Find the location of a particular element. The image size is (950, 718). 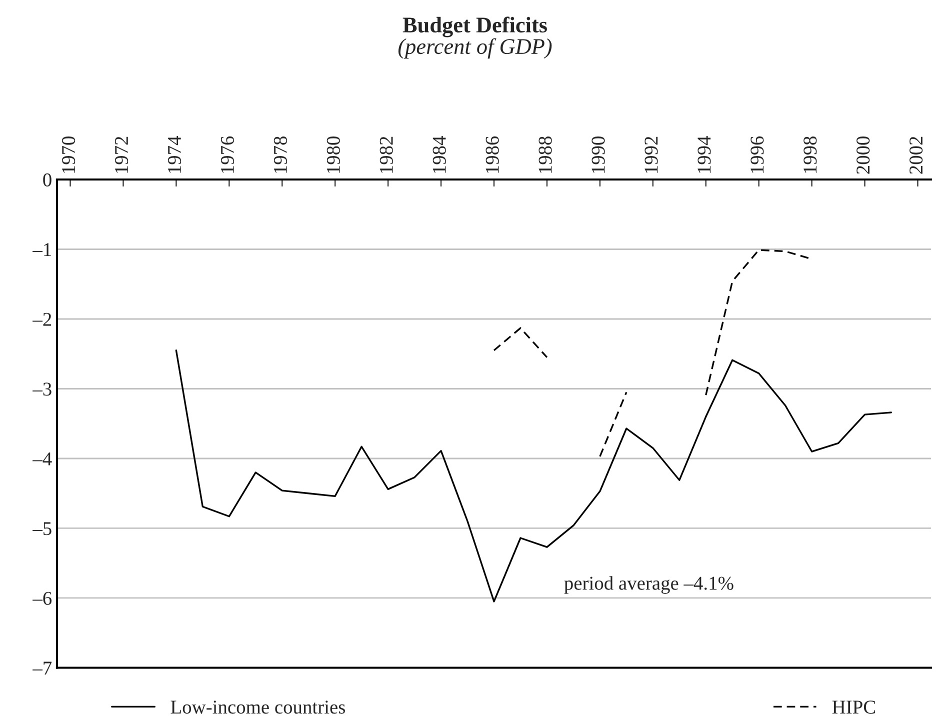

legend-label: HIPC is located at coordinates (854, 707).